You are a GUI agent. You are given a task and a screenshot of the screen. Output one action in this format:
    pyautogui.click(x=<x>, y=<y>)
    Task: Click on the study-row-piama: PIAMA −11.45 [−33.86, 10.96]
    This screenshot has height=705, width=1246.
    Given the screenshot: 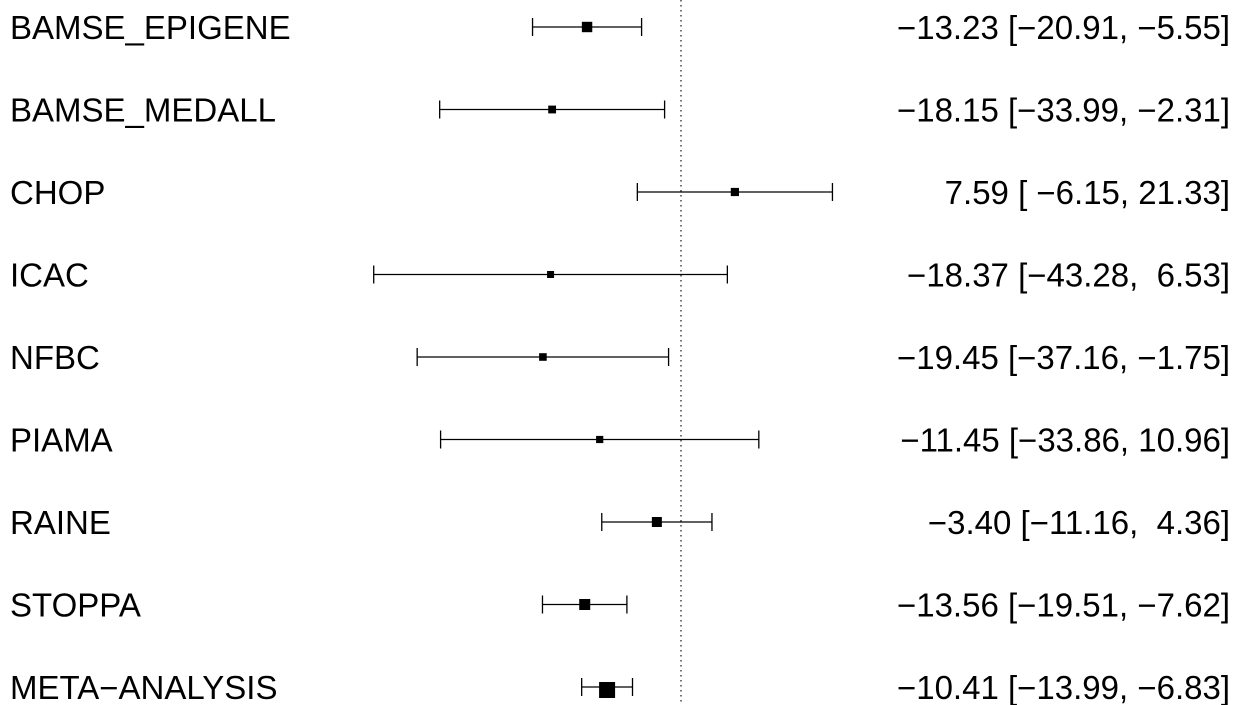 What is the action you would take?
    pyautogui.click(x=620, y=440)
    